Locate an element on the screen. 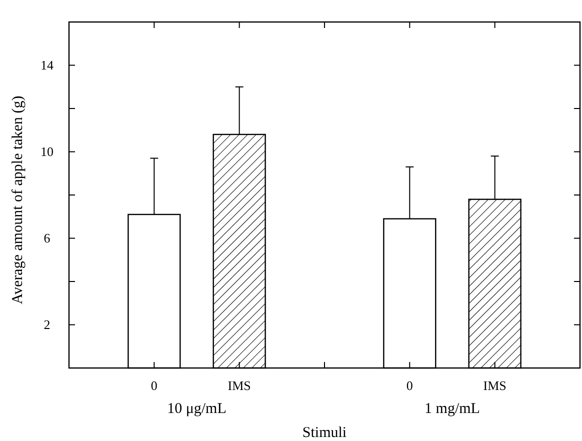  y-tick-label: 2 is located at coordinates (47, 324).